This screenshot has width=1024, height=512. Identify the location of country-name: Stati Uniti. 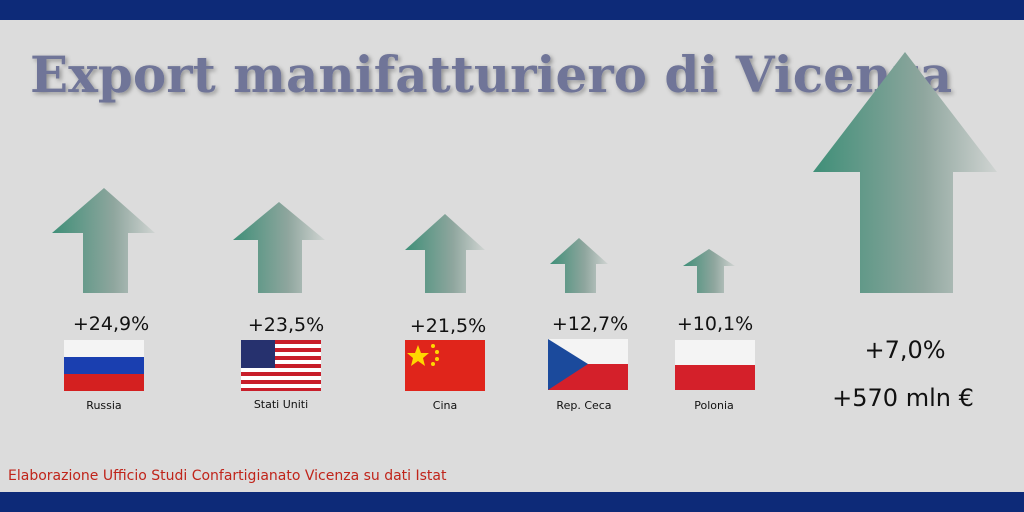
(281, 404).